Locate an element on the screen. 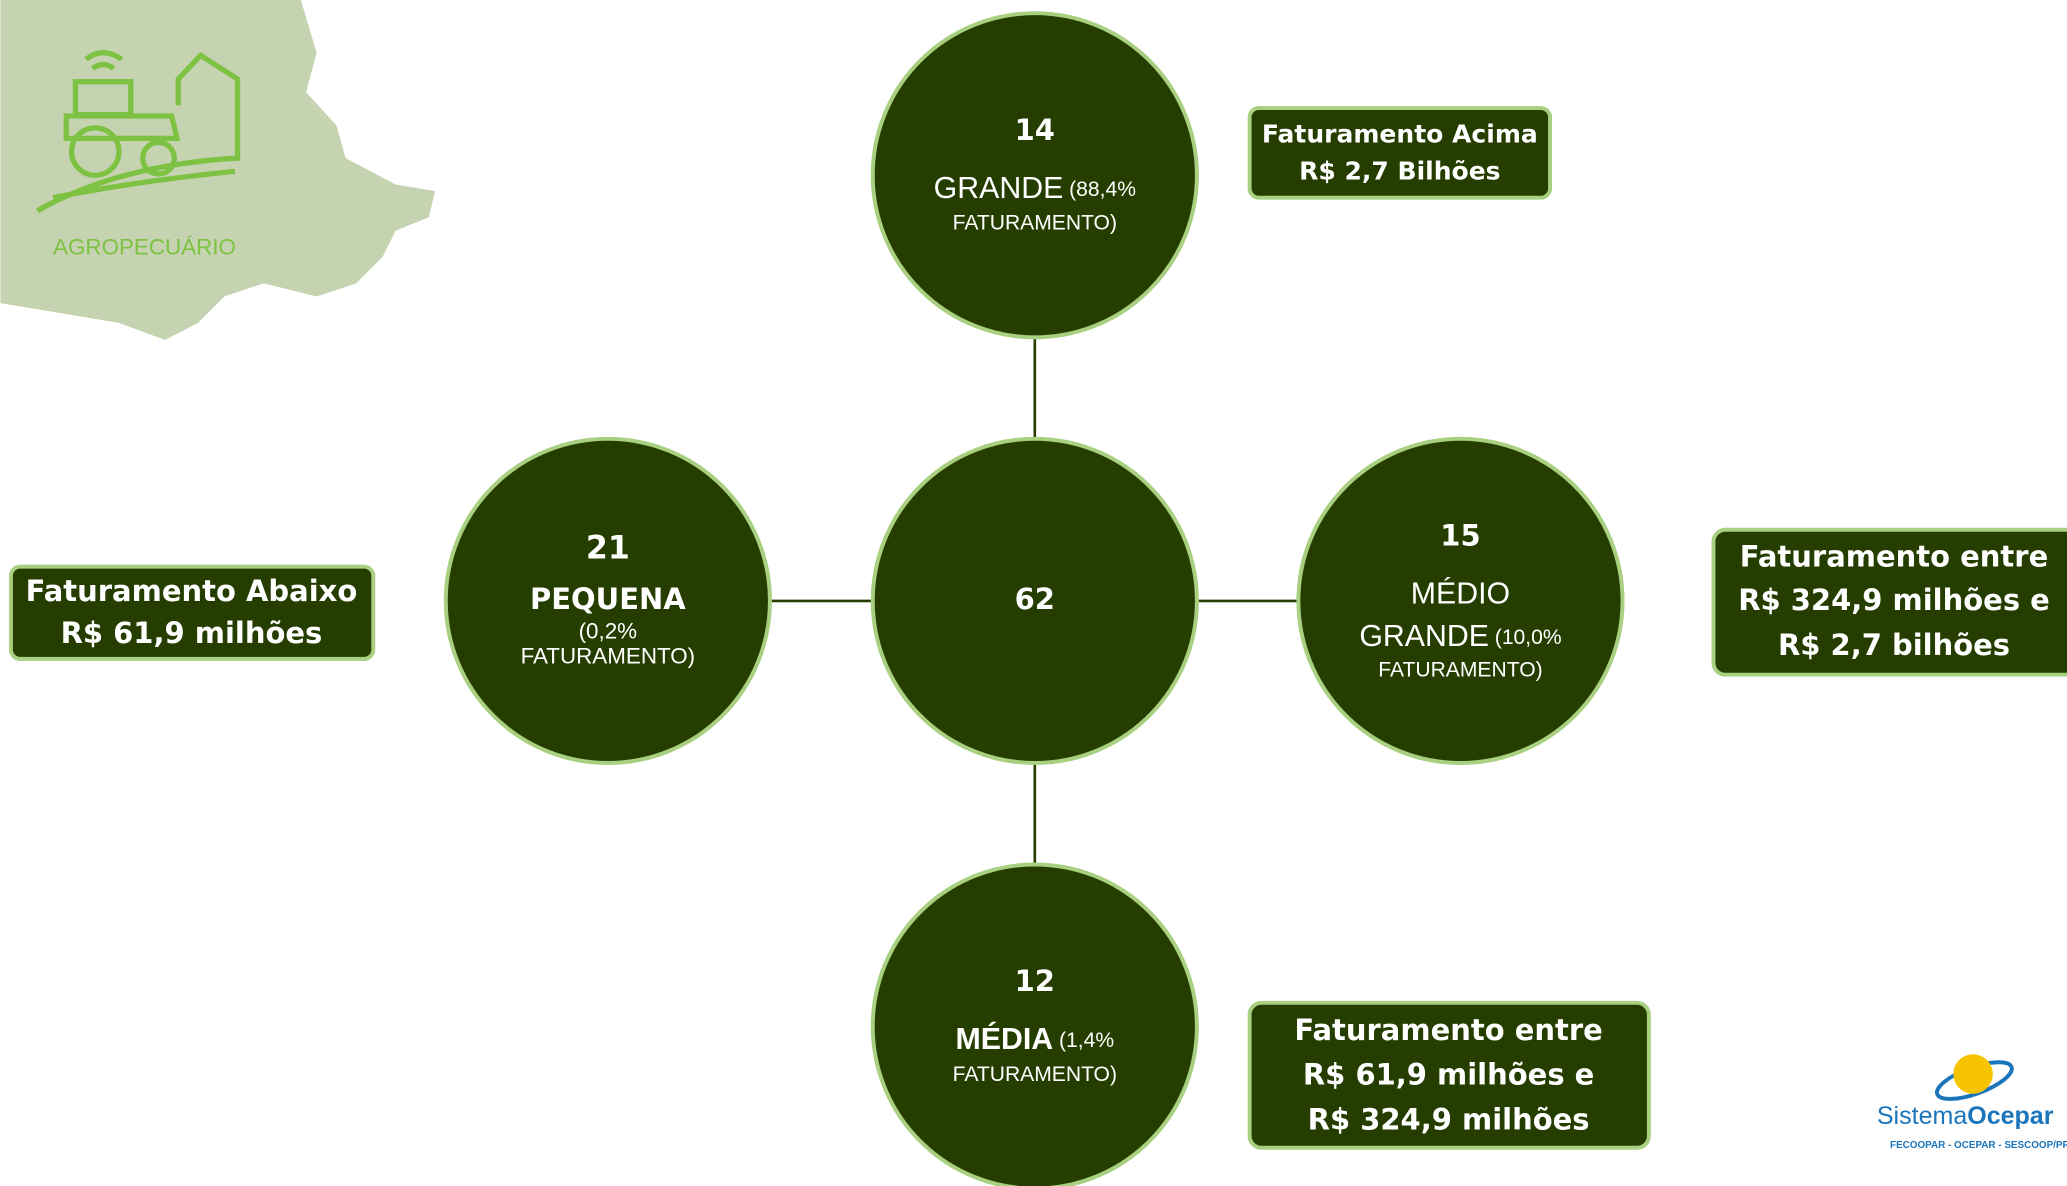  node-label: GRANDE (88,4% is located at coordinates (1035, 188).